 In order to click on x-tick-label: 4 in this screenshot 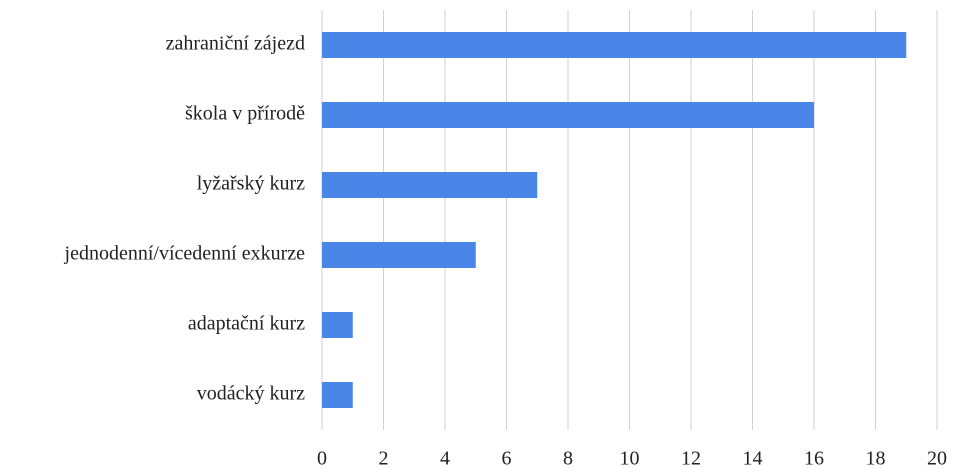, I will do `click(445, 459)`.